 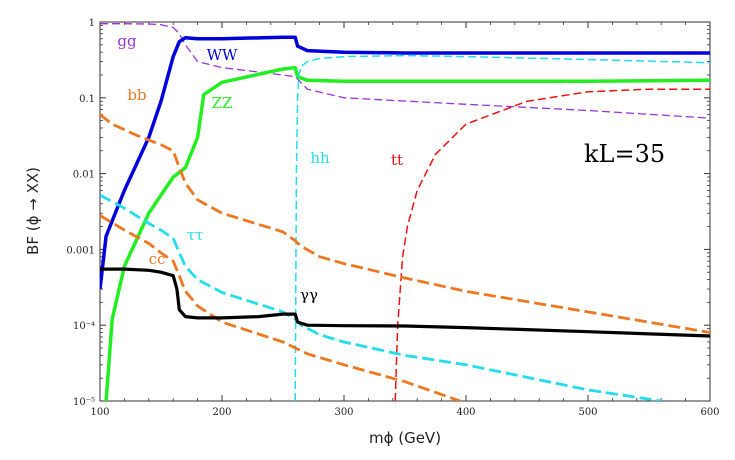 I want to click on series-label-tautau: ττ, so click(x=195, y=235).